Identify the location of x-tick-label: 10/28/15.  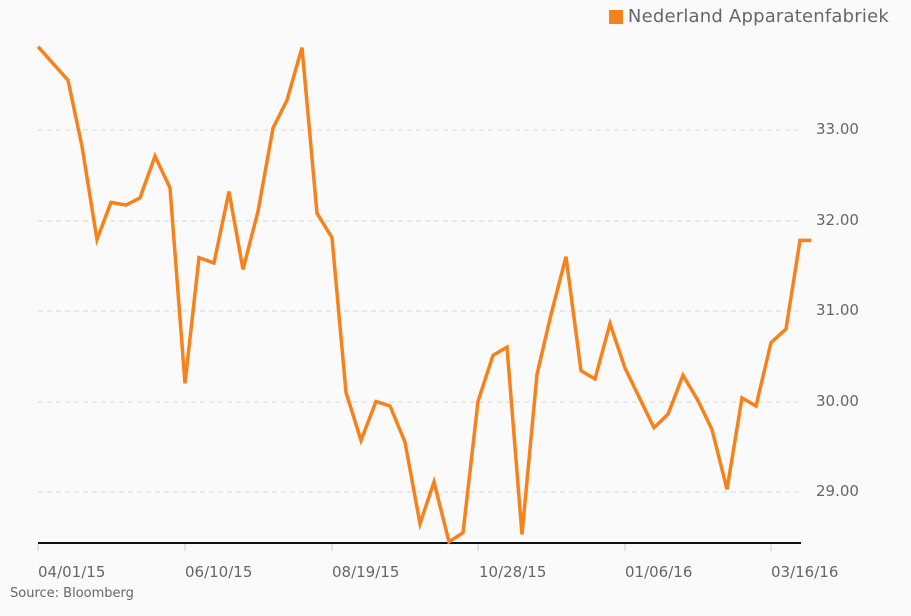
(513, 572).